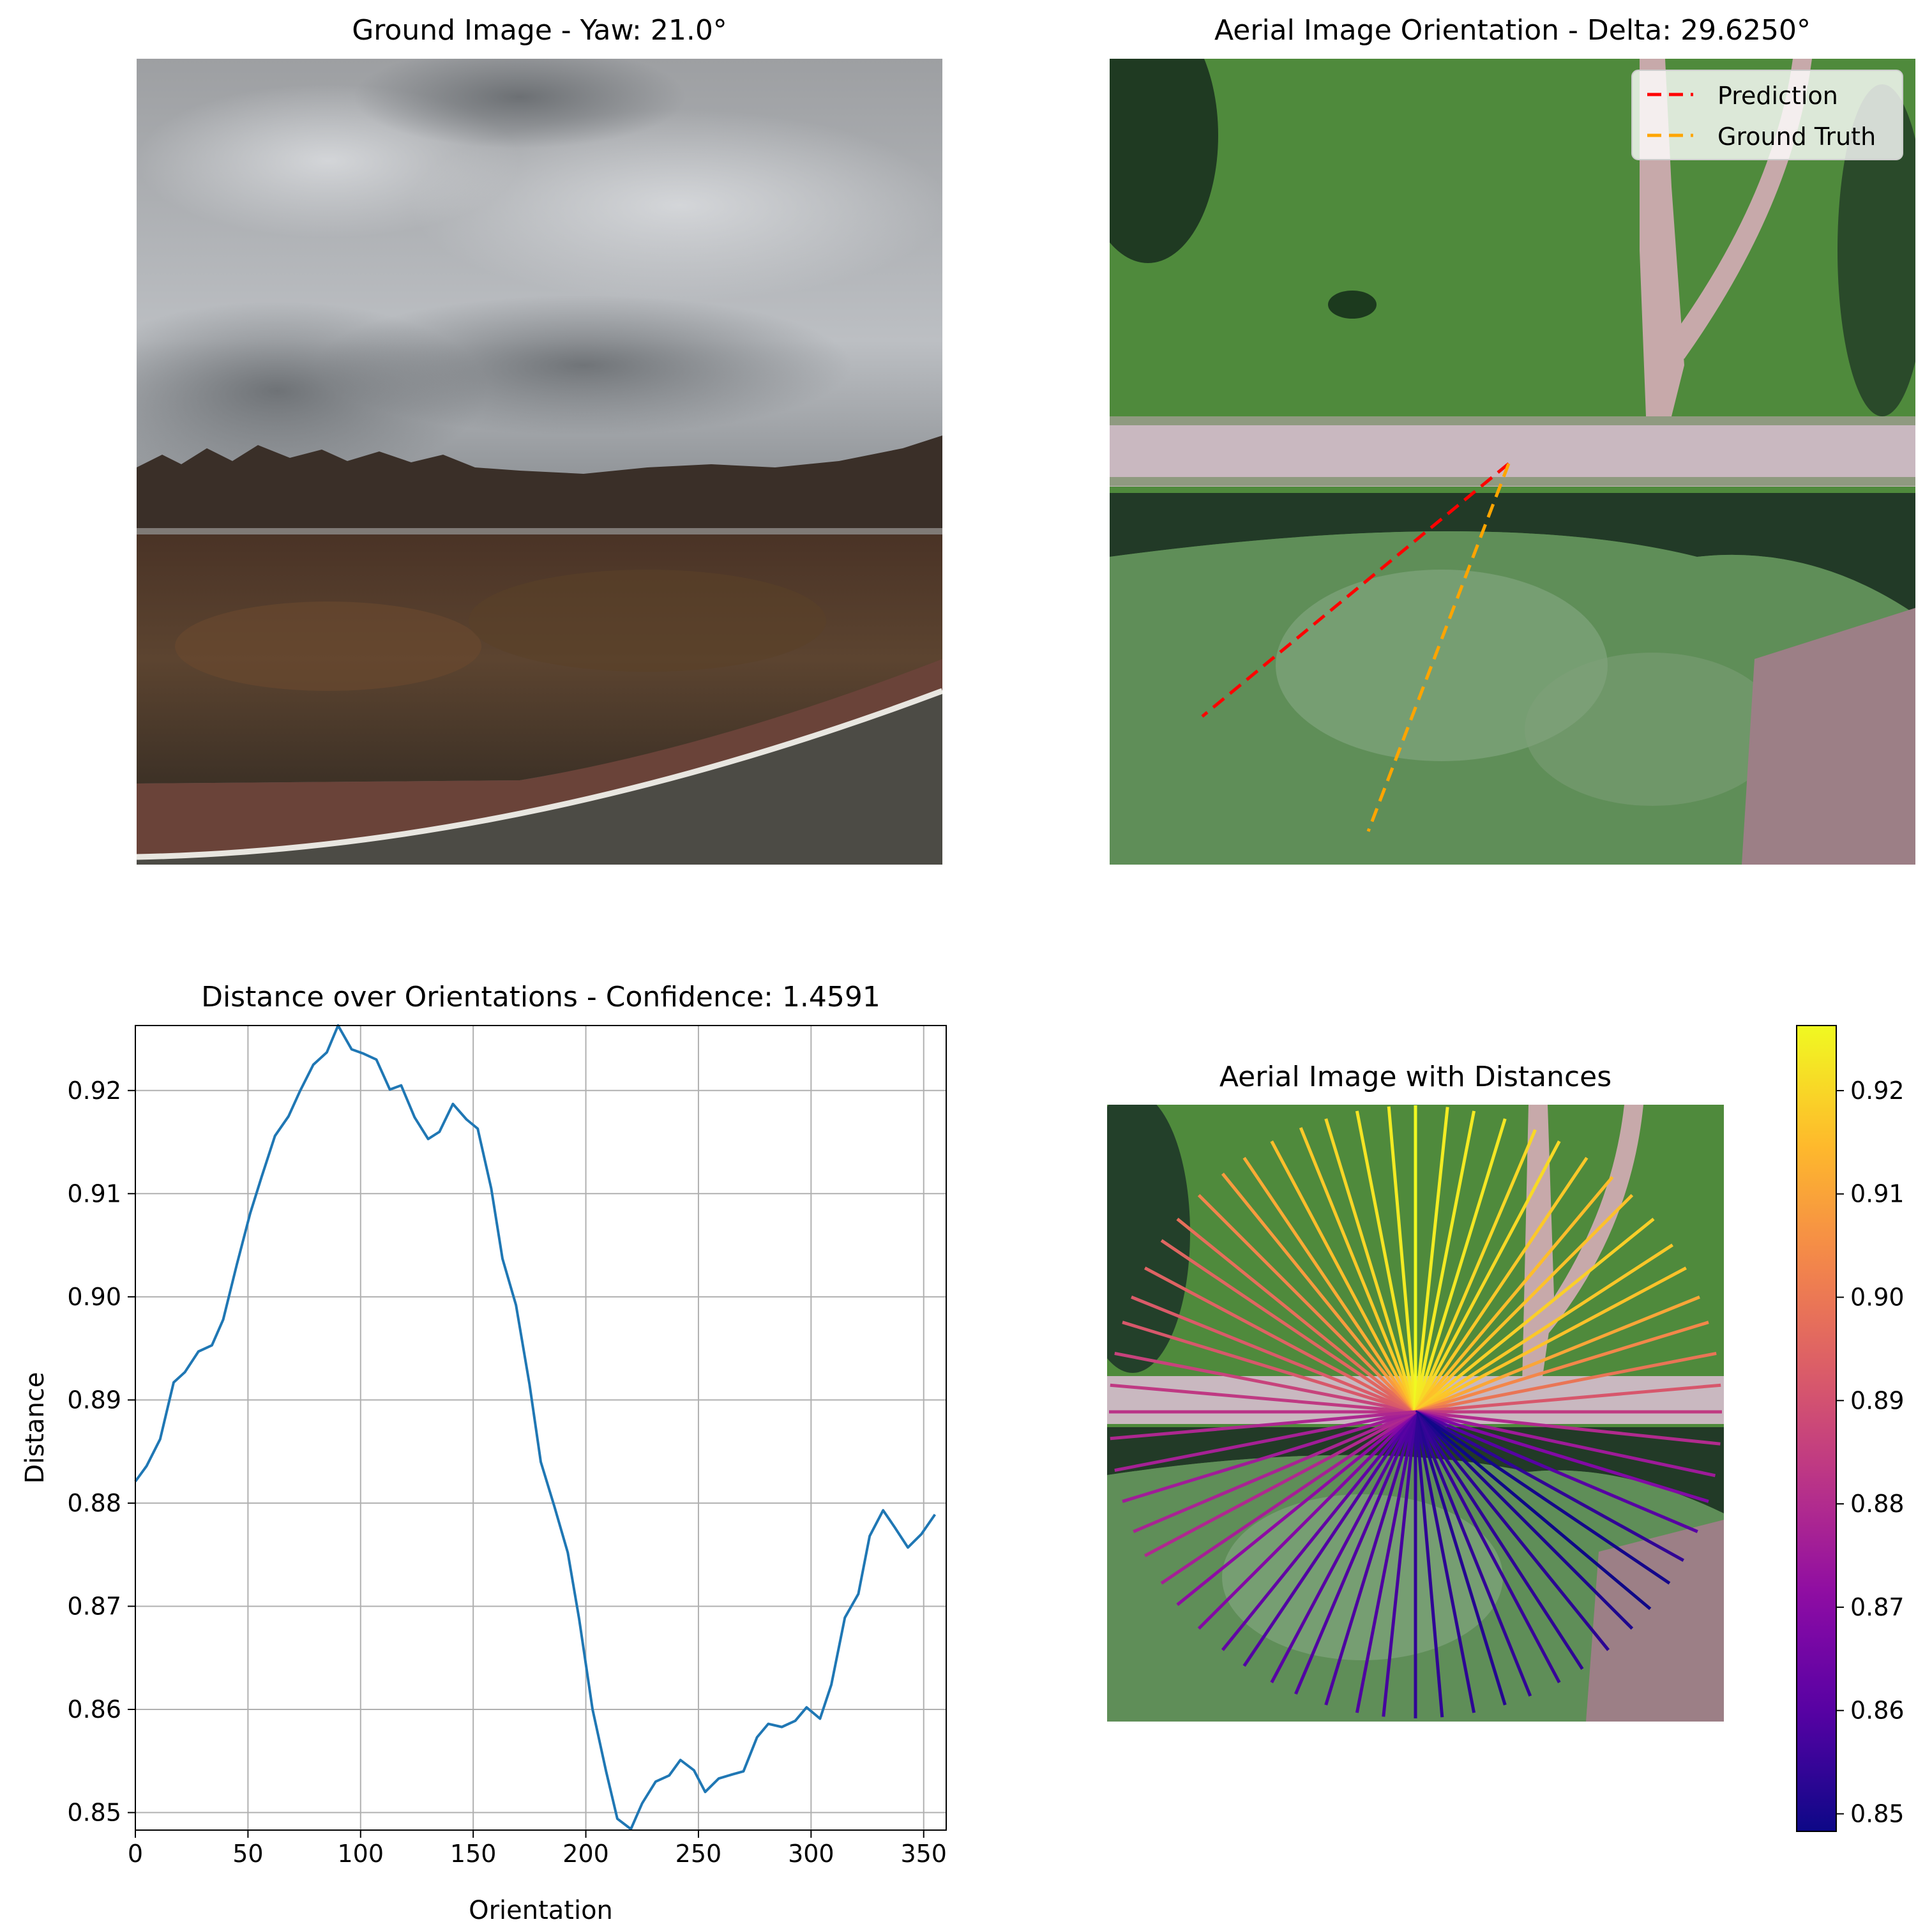  I want to click on x-tick-label: 250, so click(698, 1854).